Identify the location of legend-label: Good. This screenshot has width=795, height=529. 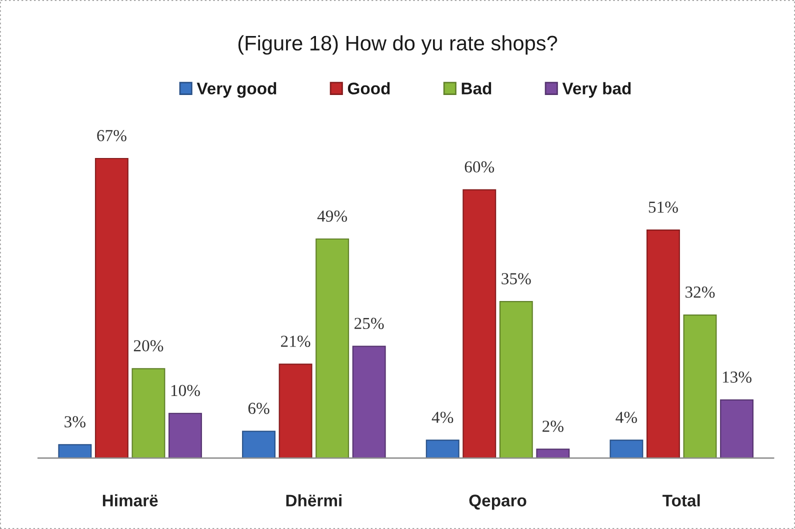
(369, 88).